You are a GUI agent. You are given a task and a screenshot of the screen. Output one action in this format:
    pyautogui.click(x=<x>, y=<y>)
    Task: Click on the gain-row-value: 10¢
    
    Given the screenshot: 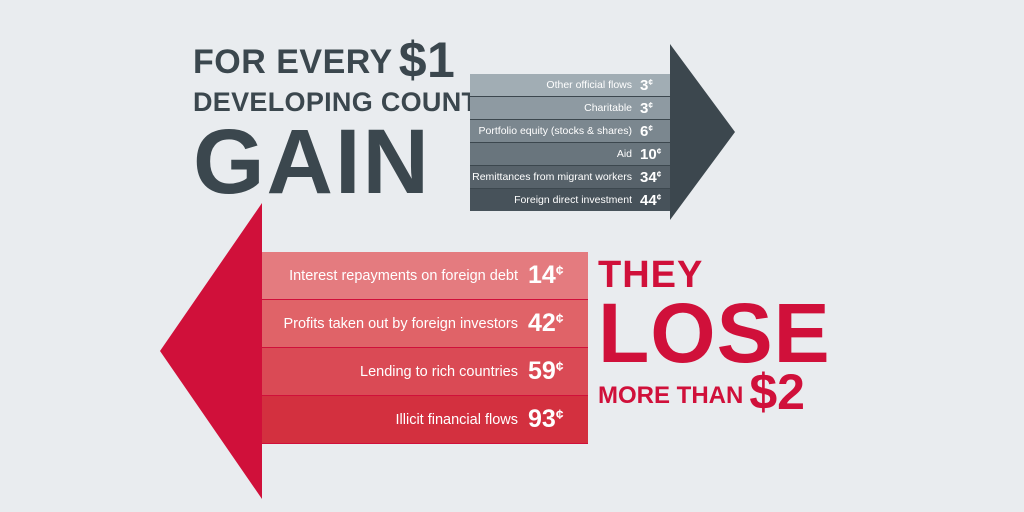 What is the action you would take?
    pyautogui.click(x=652, y=154)
    